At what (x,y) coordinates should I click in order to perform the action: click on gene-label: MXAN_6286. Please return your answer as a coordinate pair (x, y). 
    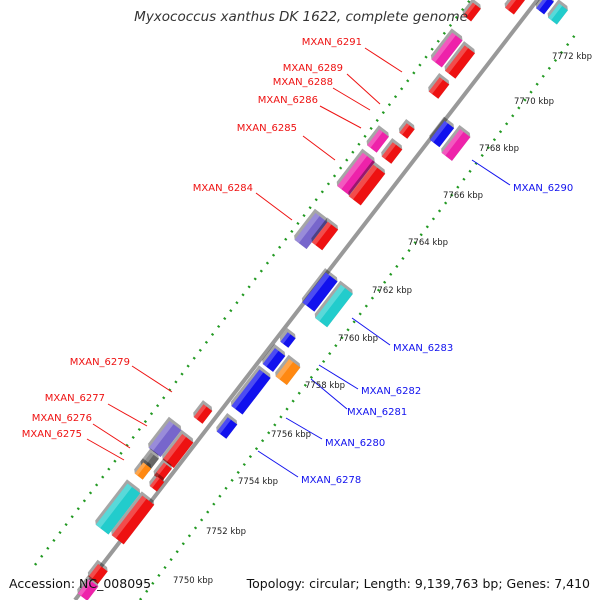
    Looking at the image, I should click on (288, 100).